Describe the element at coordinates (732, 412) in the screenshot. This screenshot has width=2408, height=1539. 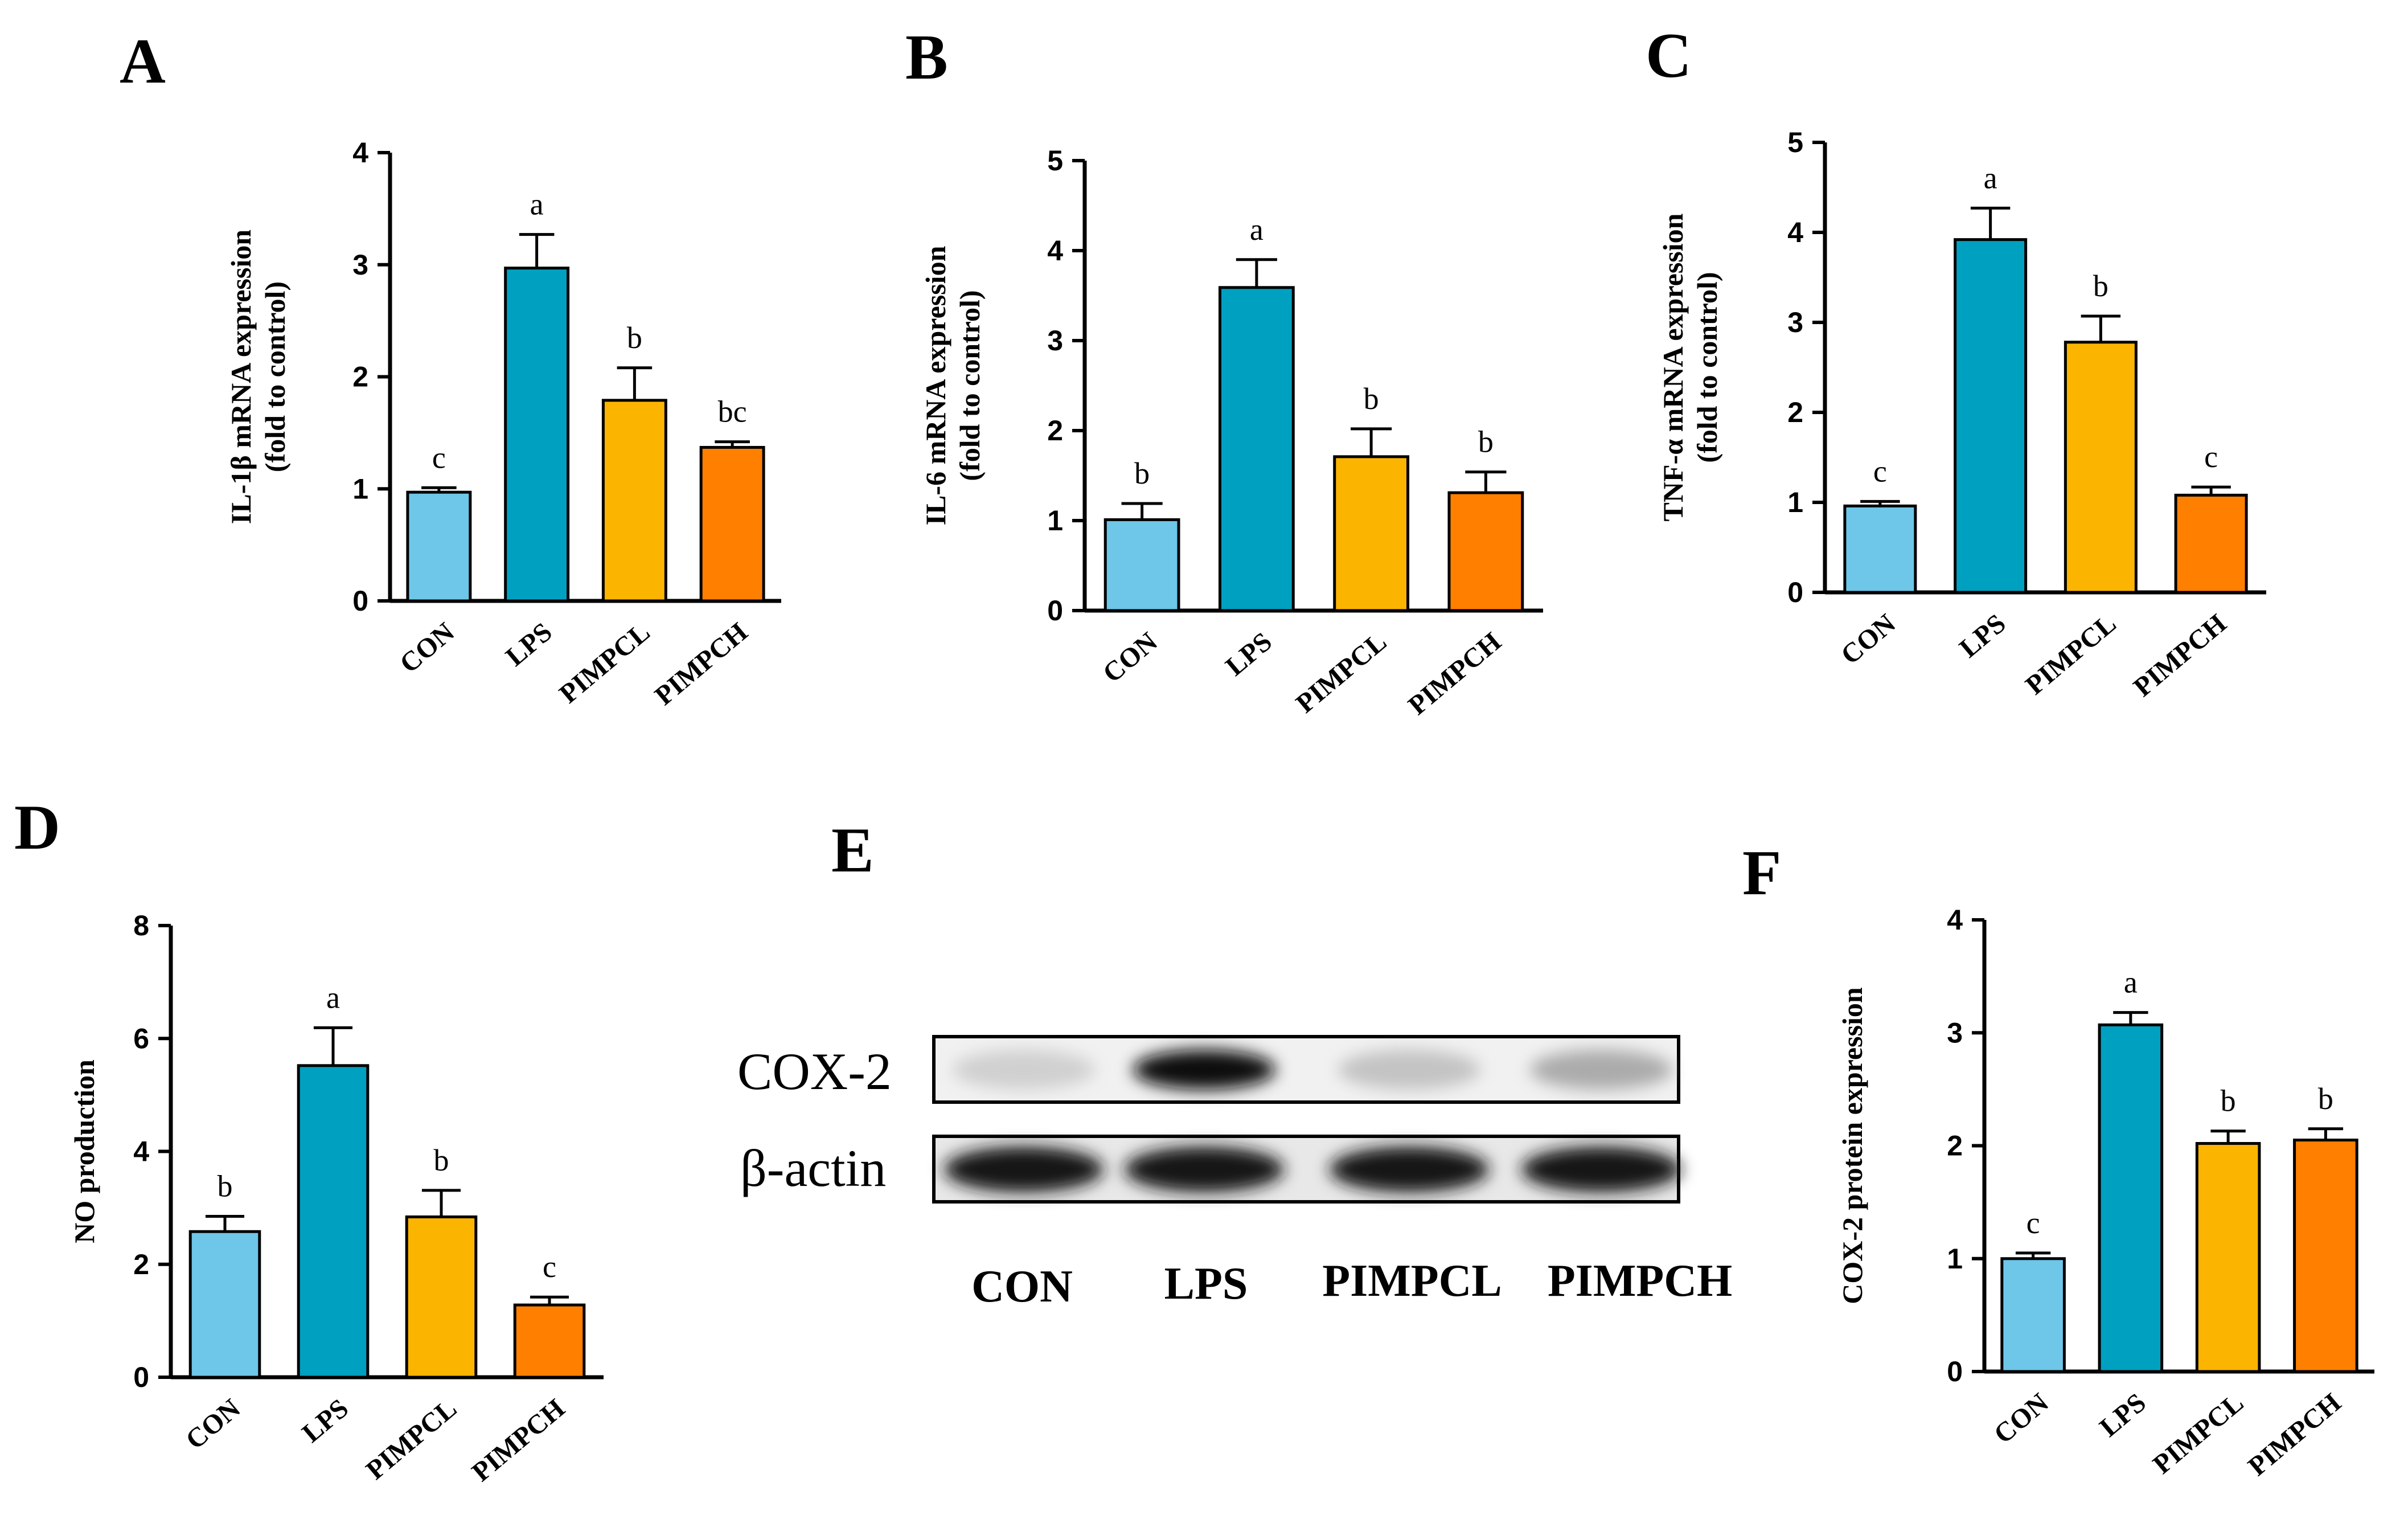
I see `significance-letter: bc` at that location.